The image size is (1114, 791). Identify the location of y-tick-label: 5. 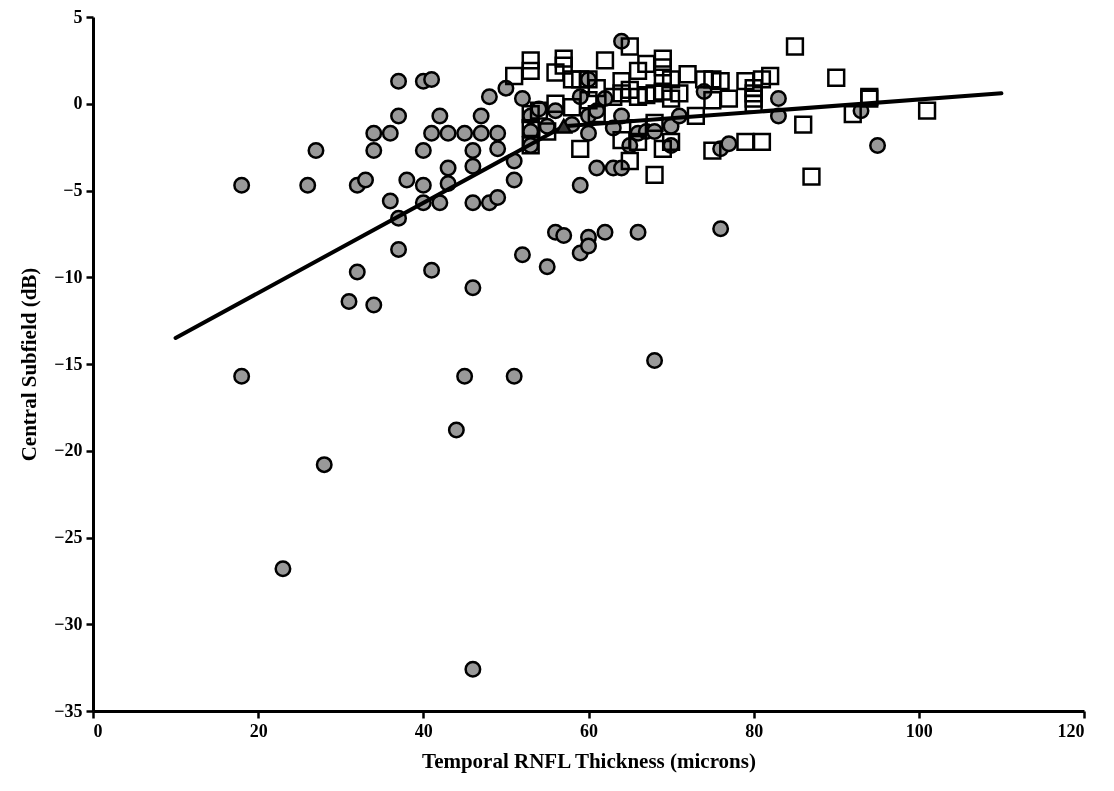
(78, 16).